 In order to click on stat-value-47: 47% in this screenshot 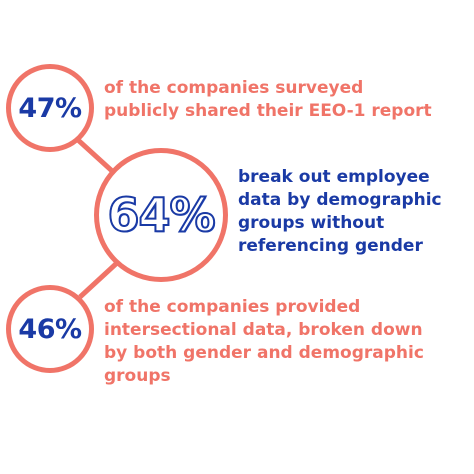, I will do `click(50, 108)`.